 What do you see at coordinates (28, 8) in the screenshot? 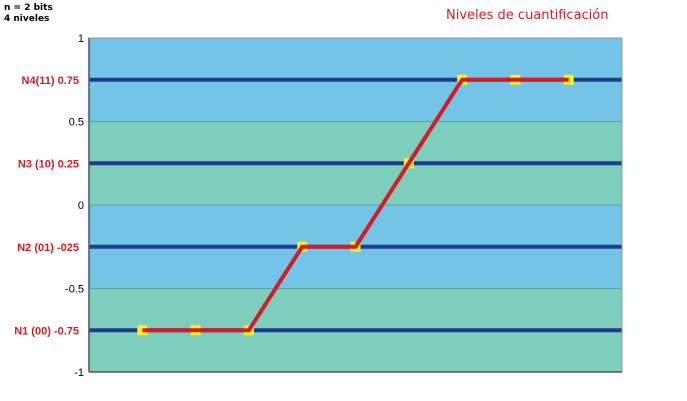
I see `bits-note: n = 2 bits` at bounding box center [28, 8].